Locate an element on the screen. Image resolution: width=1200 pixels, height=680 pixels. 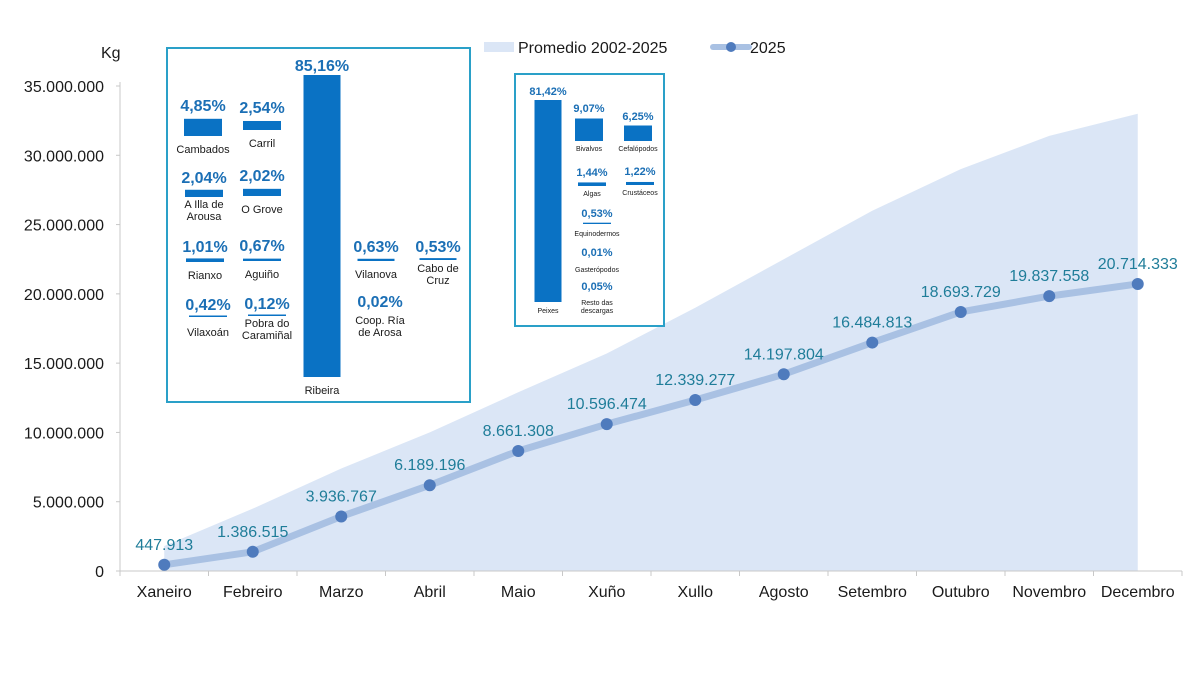
ports-pct-label: 0,63% is located at coordinates (375, 247).